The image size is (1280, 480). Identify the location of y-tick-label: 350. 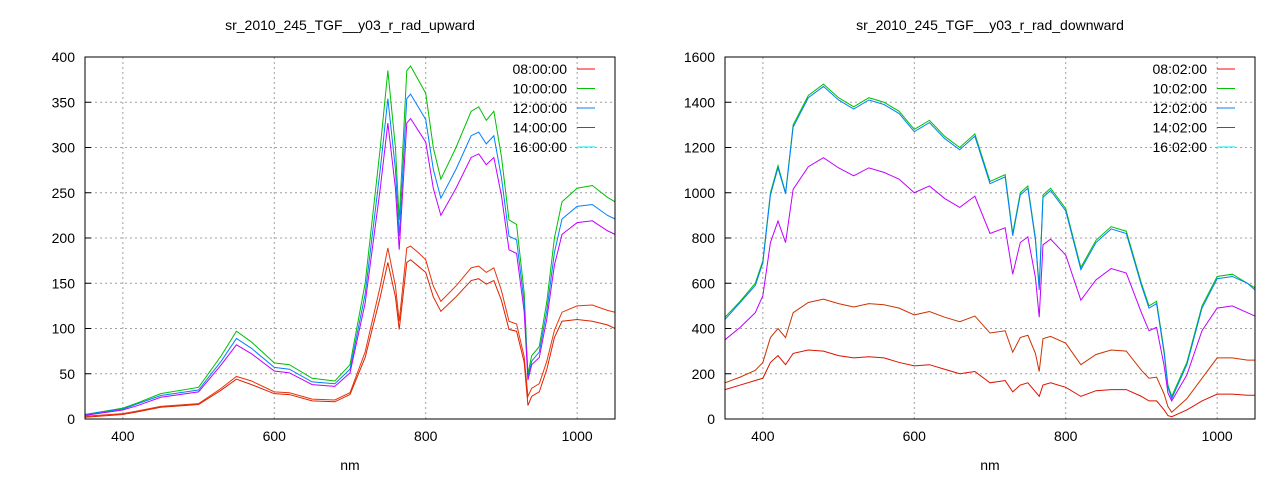
(64, 102).